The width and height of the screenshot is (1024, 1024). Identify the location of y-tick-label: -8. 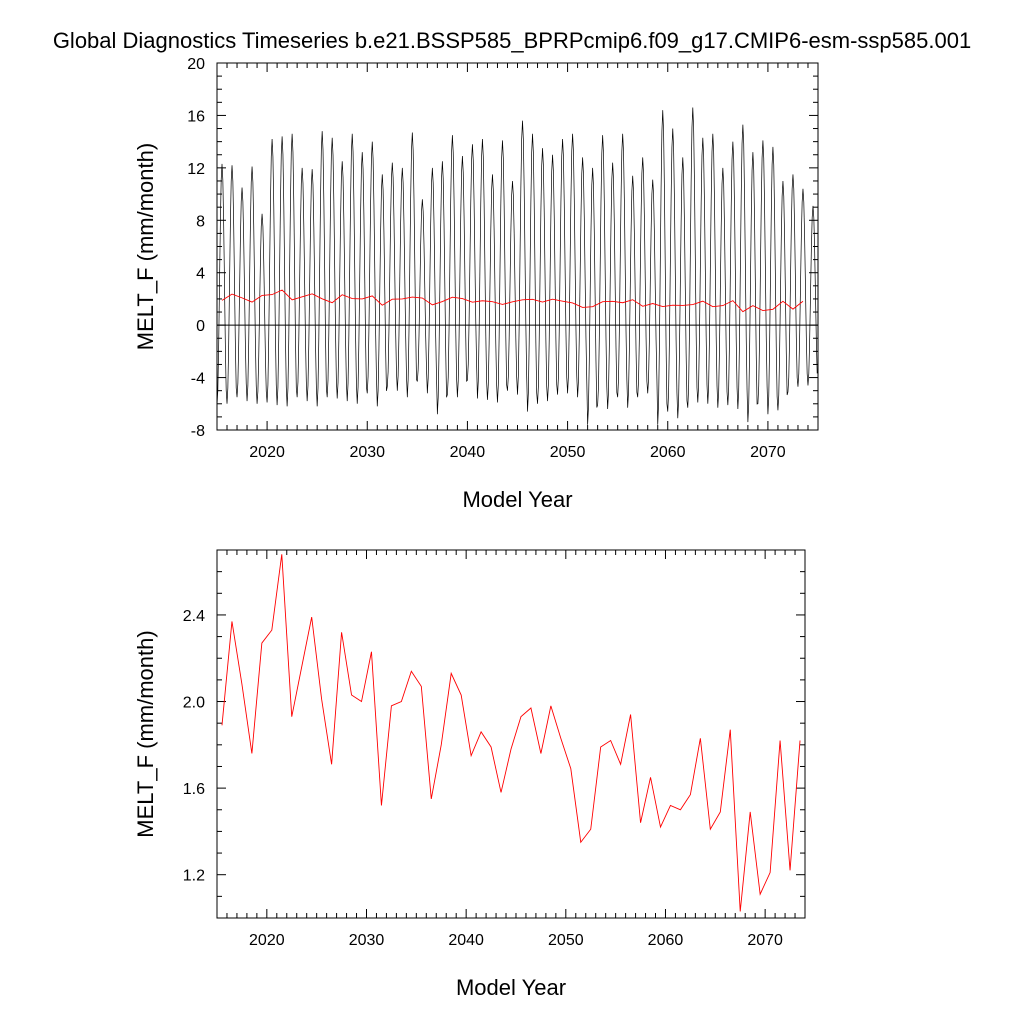
(198, 431).